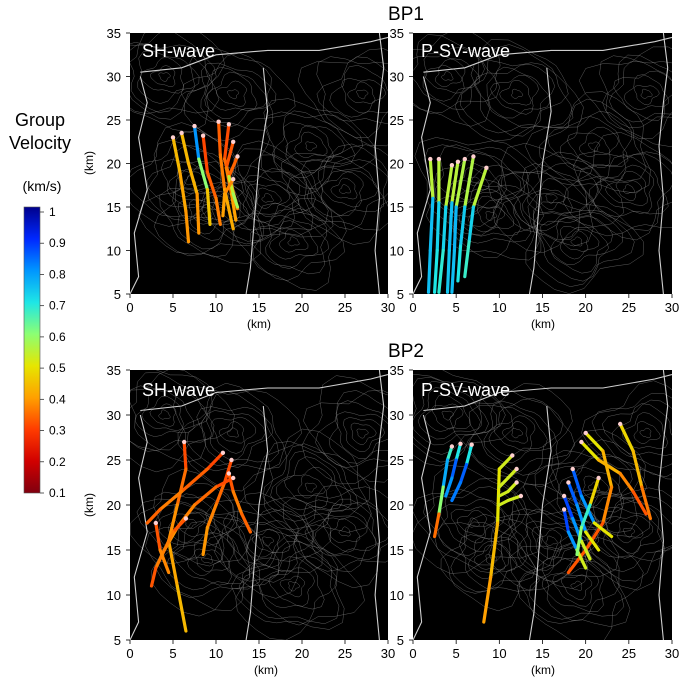 Image resolution: width=685 pixels, height=681 pixels. I want to click on ray-paths, so click(457, 224).